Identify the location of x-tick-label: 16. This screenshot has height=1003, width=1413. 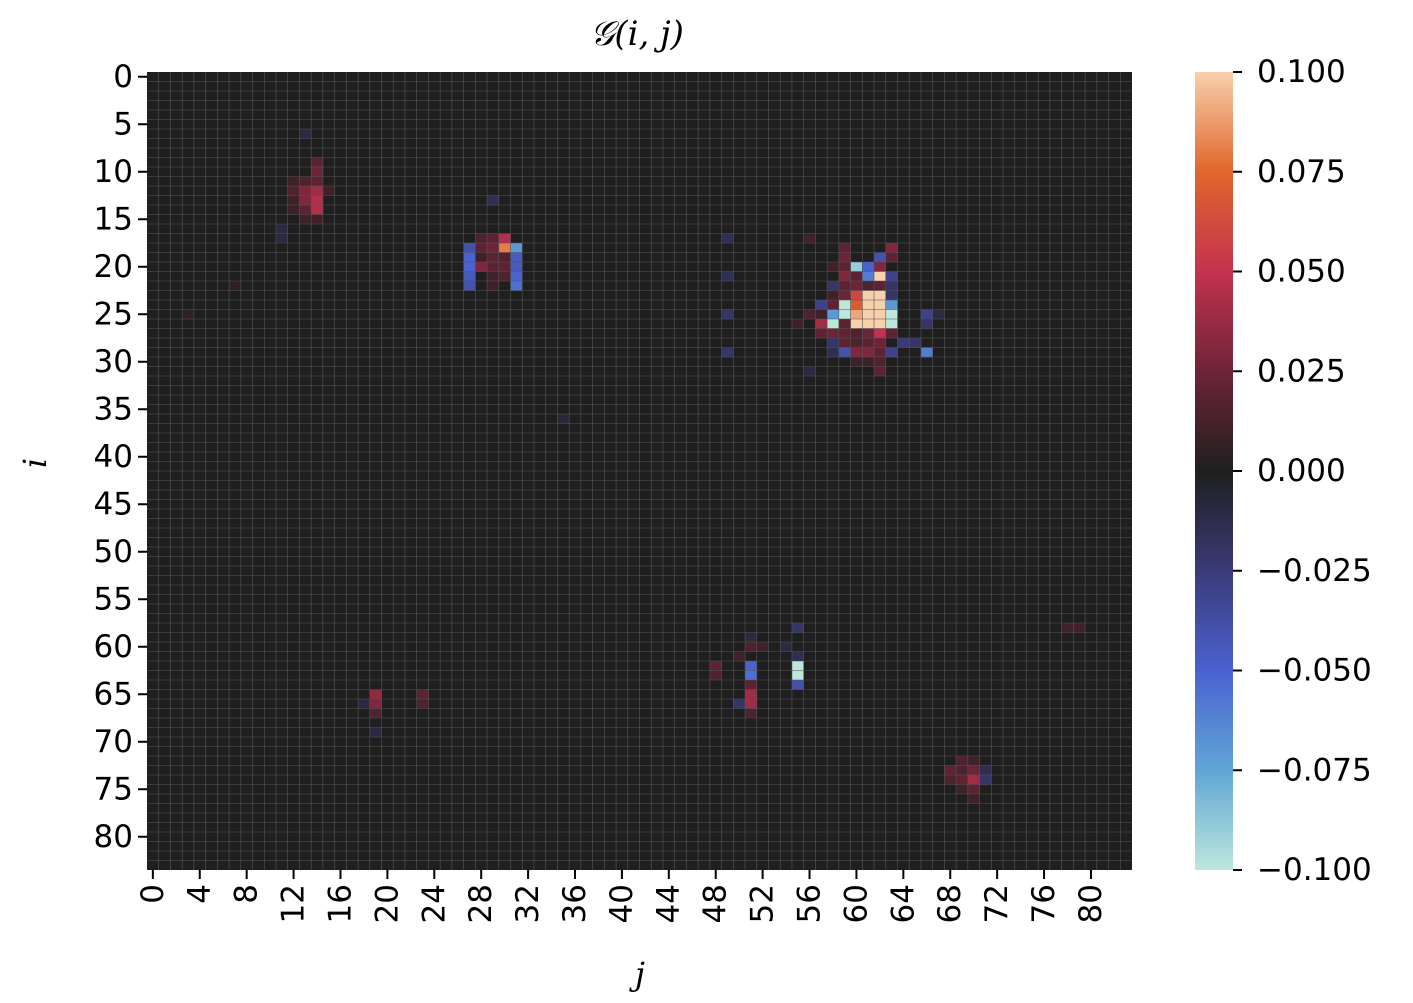
(340, 903).